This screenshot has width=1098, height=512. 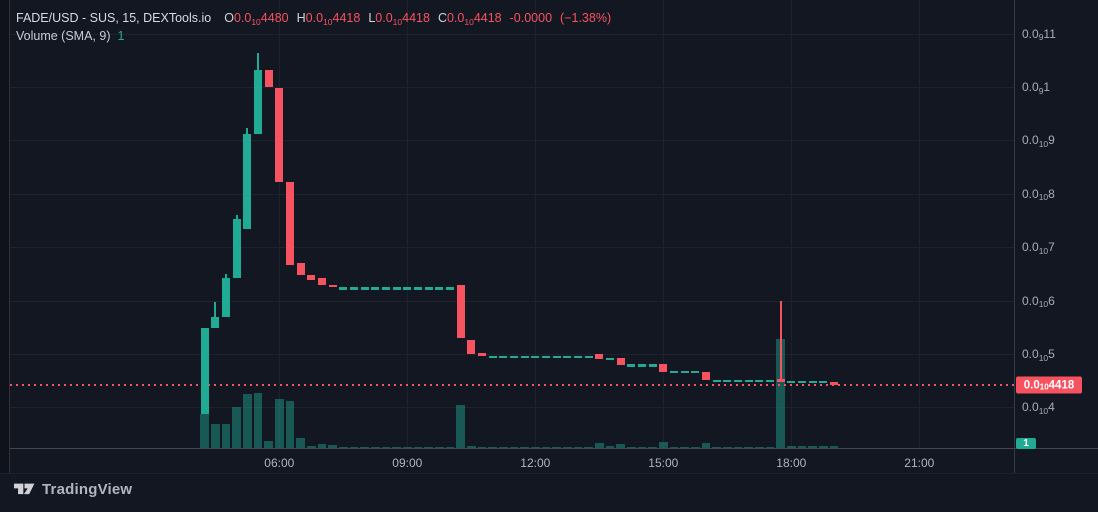 I want to click on ohlc-o: O0.0104480, so click(x=256, y=19).